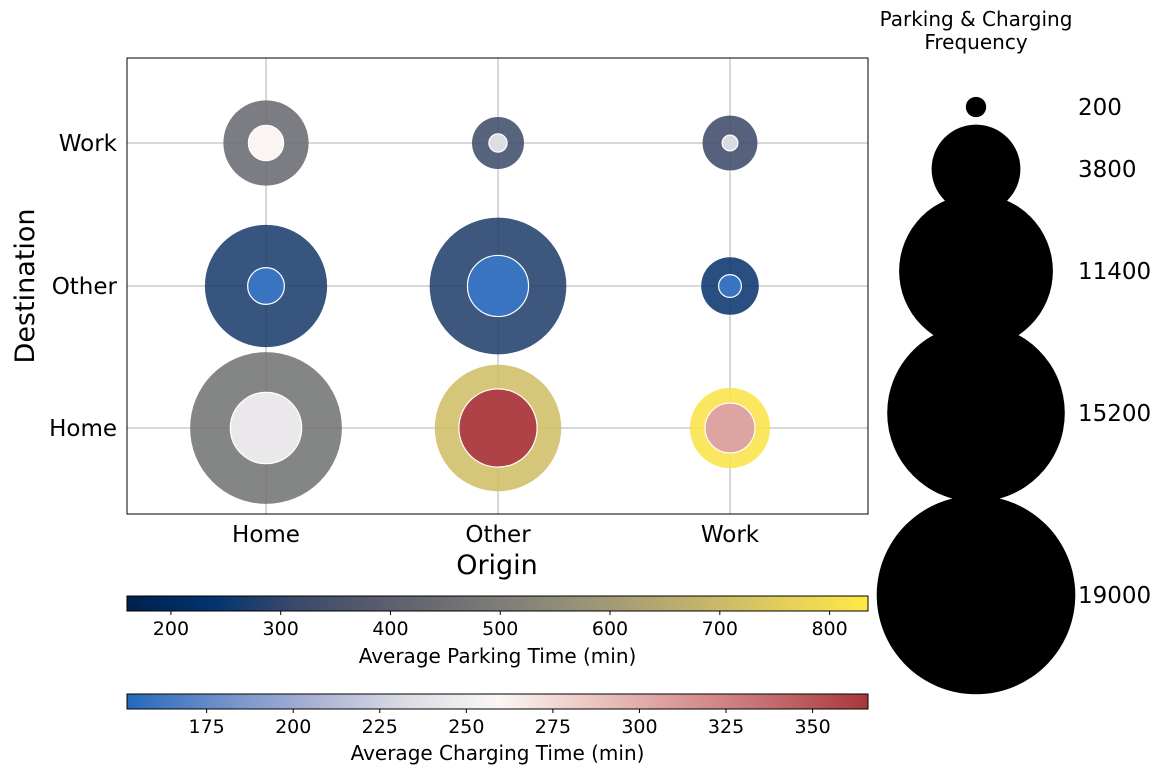 Image resolution: width=1166 pixels, height=774 pixels. I want to click on y-tick-labels: Home Other Work, so click(83, 286).